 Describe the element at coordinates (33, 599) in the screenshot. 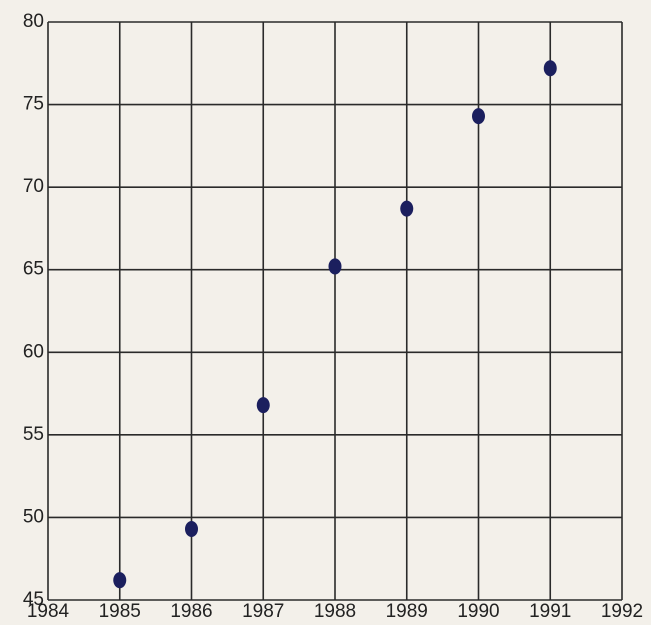

I see `y-tick-label: 45` at that location.